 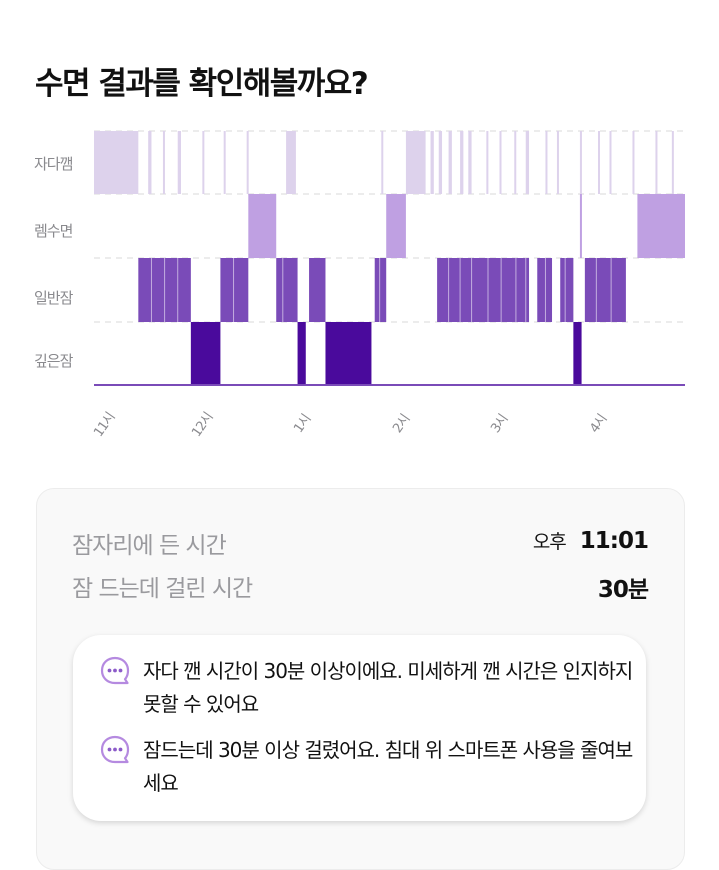 What do you see at coordinates (53, 164) in the screenshot?
I see `stage-label-awake: 자다깸` at bounding box center [53, 164].